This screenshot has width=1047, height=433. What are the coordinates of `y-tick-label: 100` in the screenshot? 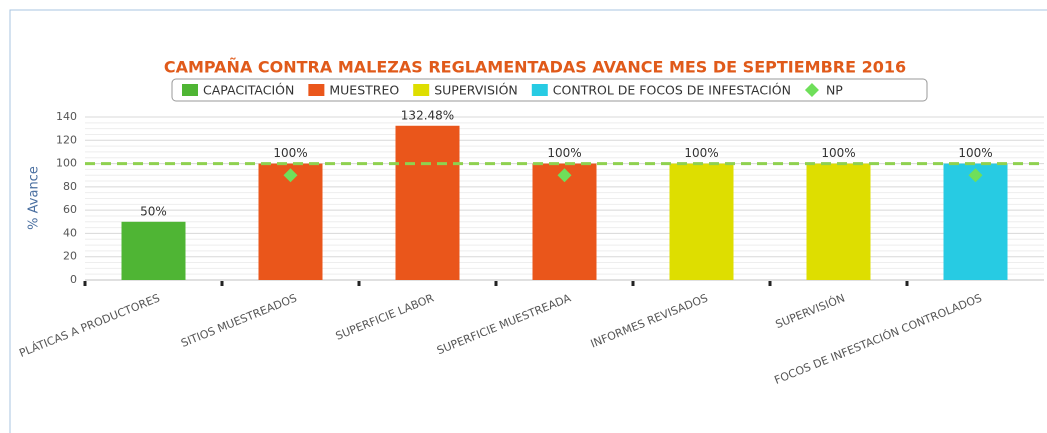 It's located at (66, 163).